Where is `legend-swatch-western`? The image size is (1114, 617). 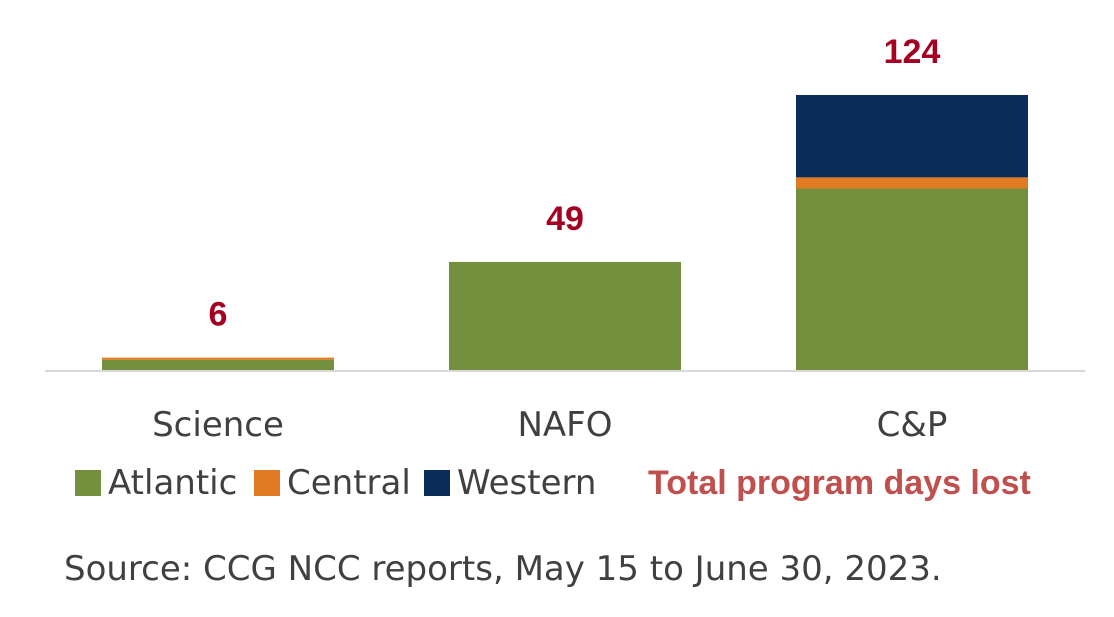 legend-swatch-western is located at coordinates (437, 483).